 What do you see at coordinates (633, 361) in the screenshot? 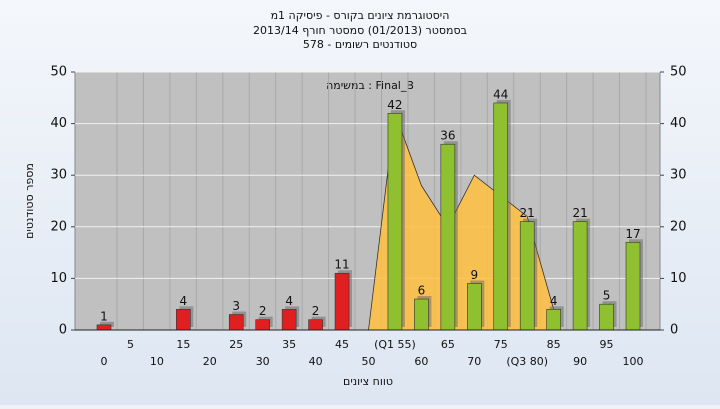
I see `x-tick-label: 100` at bounding box center [633, 361].